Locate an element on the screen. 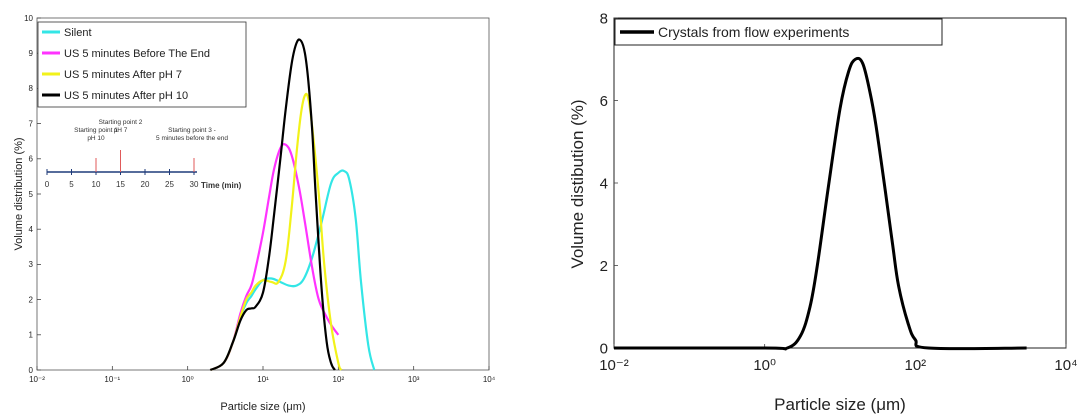  inset-tick-label: 25 is located at coordinates (169, 184).